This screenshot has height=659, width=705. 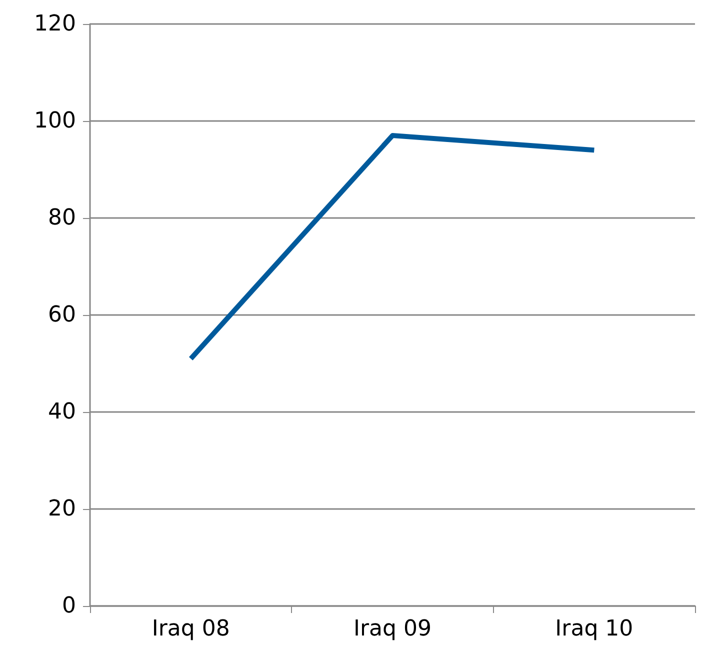 I want to click on y-tick-label: 20, so click(x=62, y=509).